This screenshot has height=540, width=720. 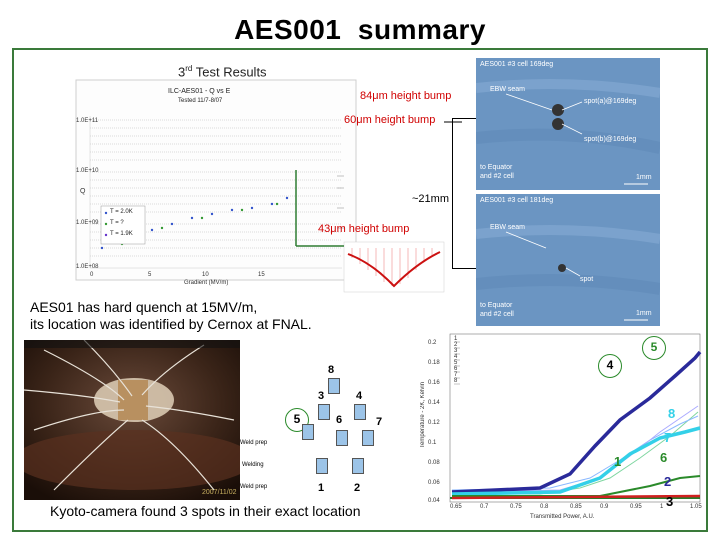 I want to click on trace-label-1: 1, so click(x=618, y=461).